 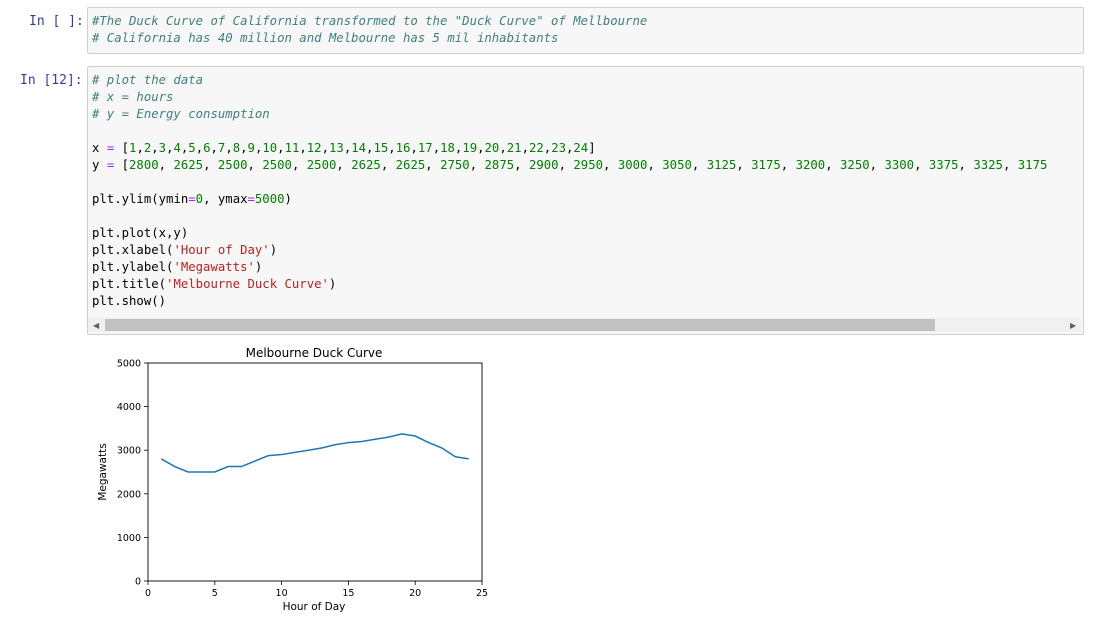 I want to click on code-token: plt, so click(x=103, y=199).